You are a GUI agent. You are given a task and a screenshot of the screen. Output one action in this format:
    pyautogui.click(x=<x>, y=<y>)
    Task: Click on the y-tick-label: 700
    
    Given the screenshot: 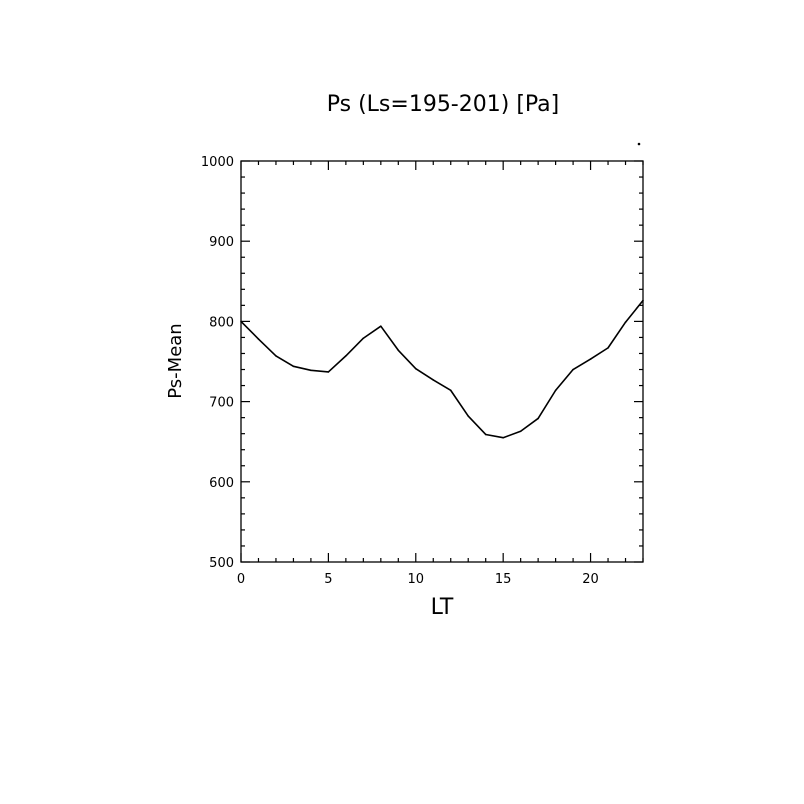 What is the action you would take?
    pyautogui.click(x=221, y=403)
    